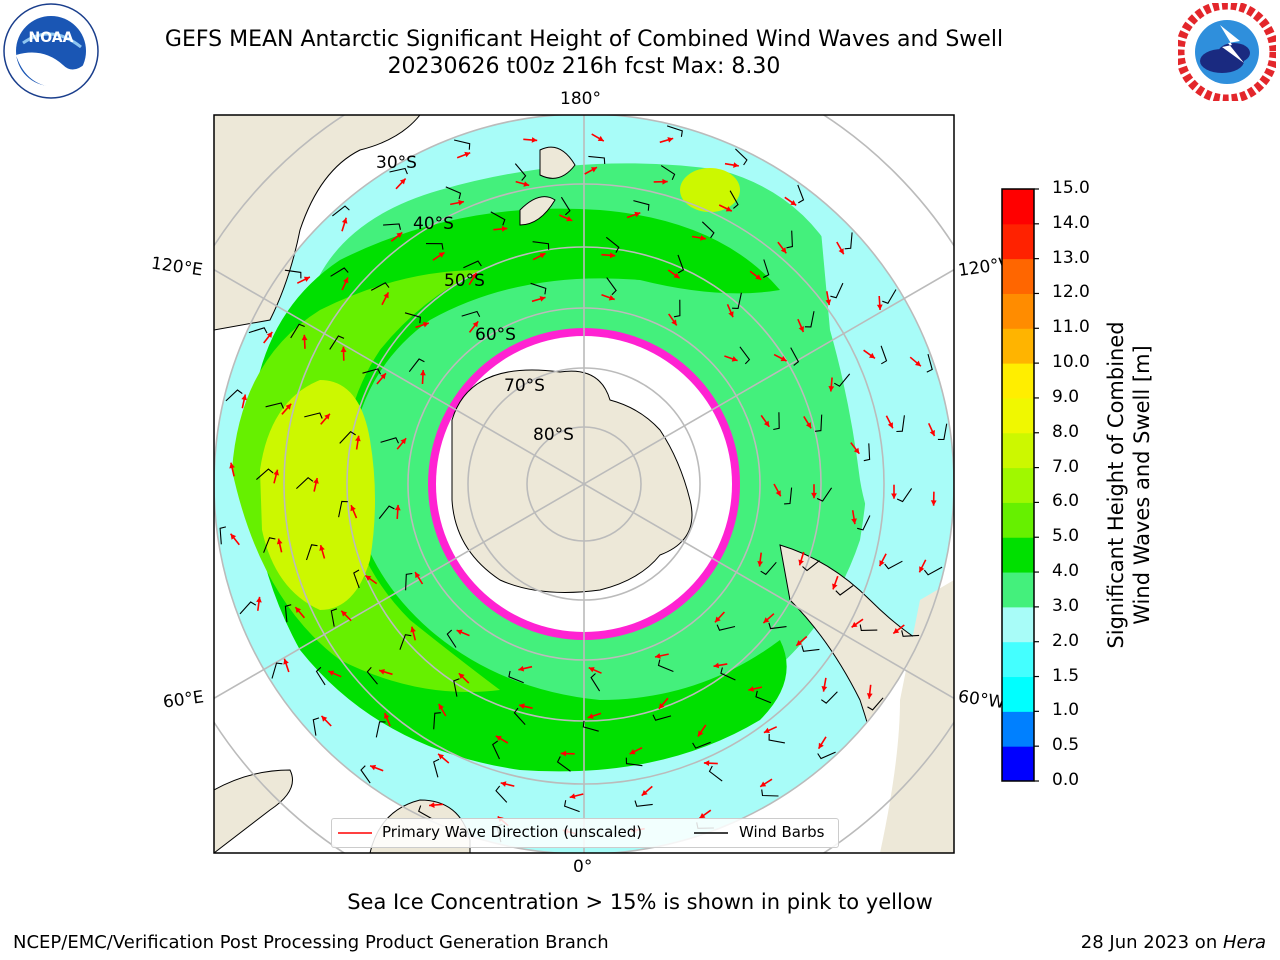 This screenshot has width=1280, height=960. What do you see at coordinates (253, 811) in the screenshot?
I see `madagascar` at bounding box center [253, 811].